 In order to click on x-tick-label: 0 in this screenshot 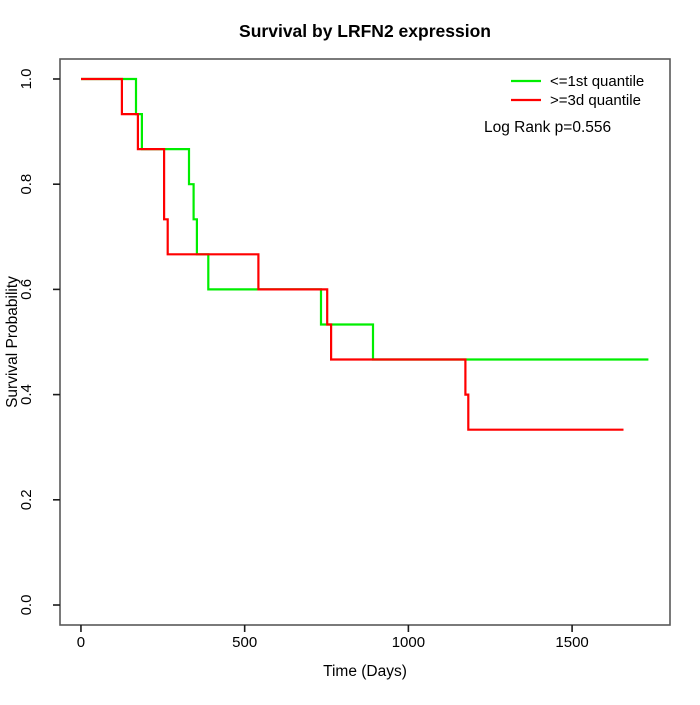, I will do `click(81, 642)`.